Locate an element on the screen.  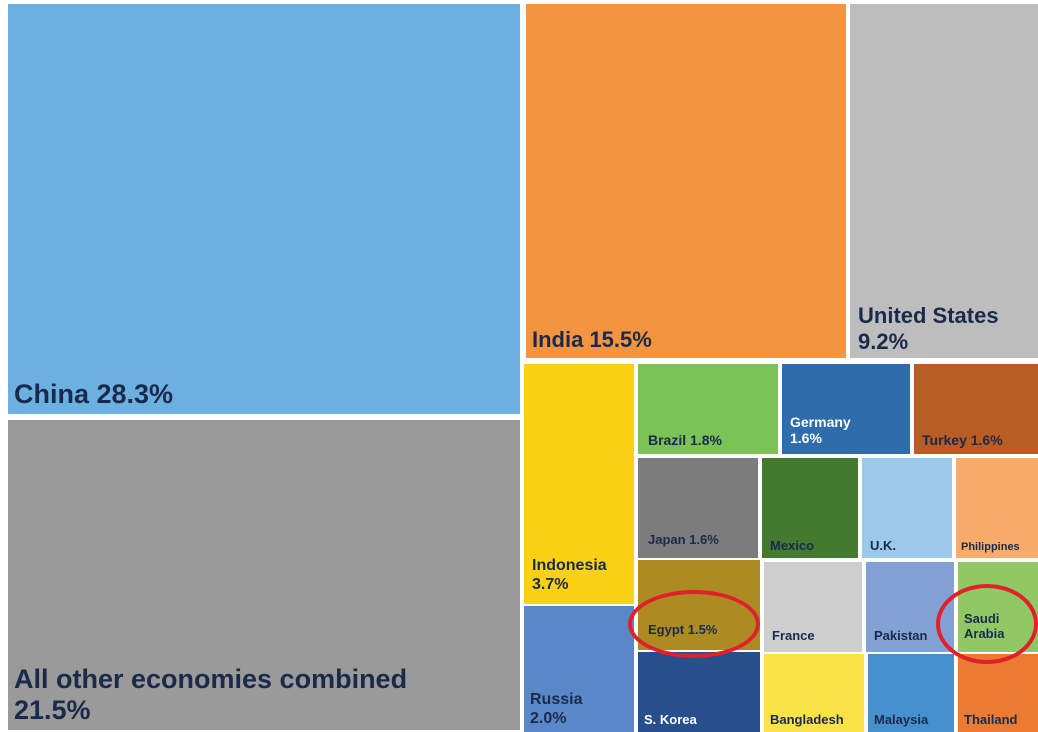
treemap-label-egypt: Egypt 1.5% is located at coordinates (683, 630).